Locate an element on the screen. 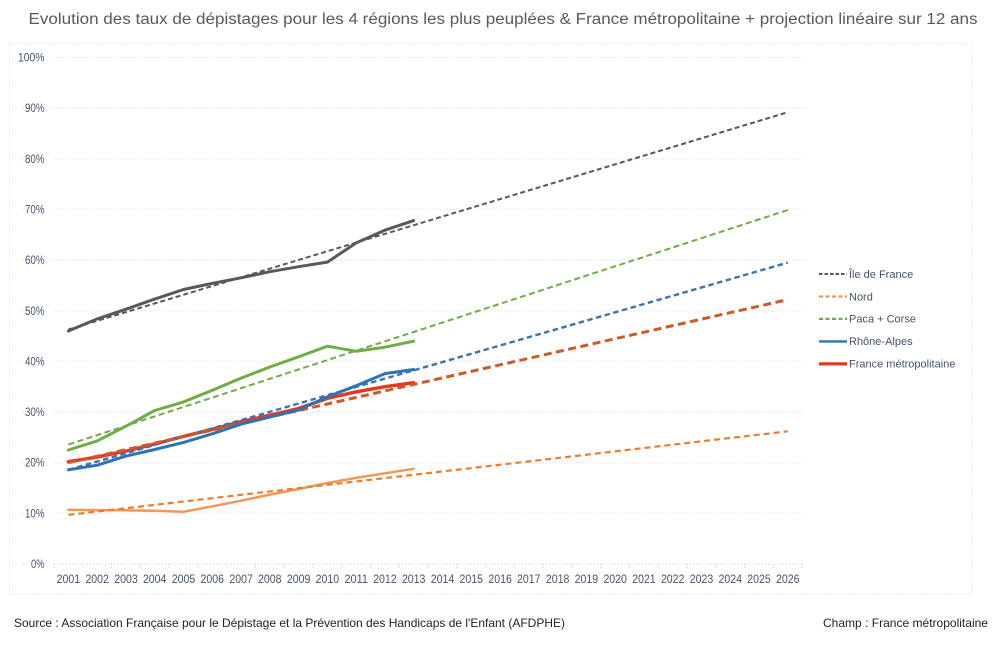 The width and height of the screenshot is (1000, 646). svg-text: 60% is located at coordinates (35, 261).